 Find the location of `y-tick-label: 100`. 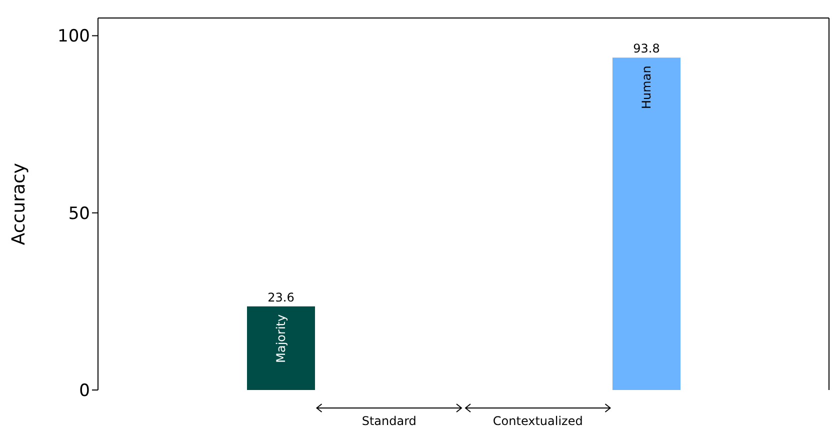

y-tick-label: 100 is located at coordinates (74, 36).